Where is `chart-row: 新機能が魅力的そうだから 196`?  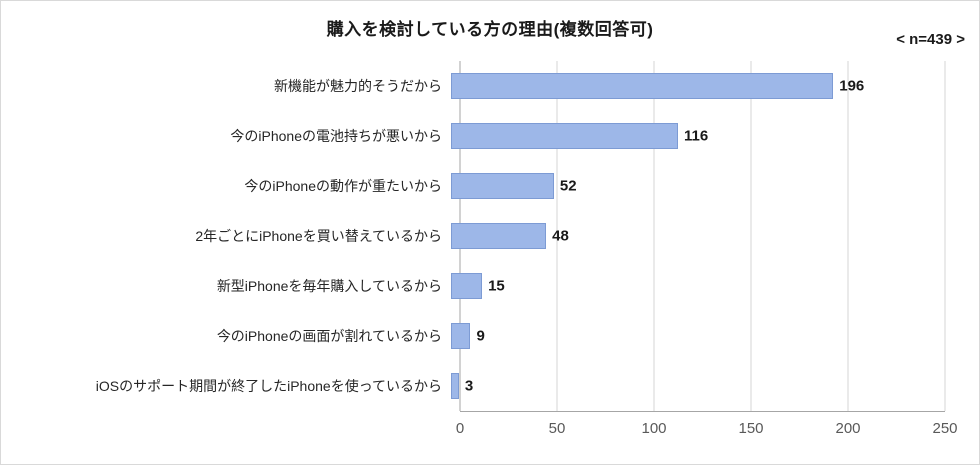
chart-row: 新機能が魅力的そうだから 196 is located at coordinates (490, 86).